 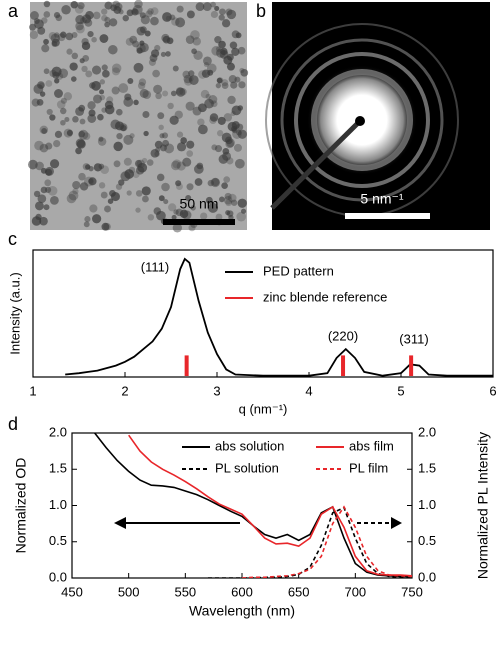 I want to click on arrow-head, so click(x=120, y=523).